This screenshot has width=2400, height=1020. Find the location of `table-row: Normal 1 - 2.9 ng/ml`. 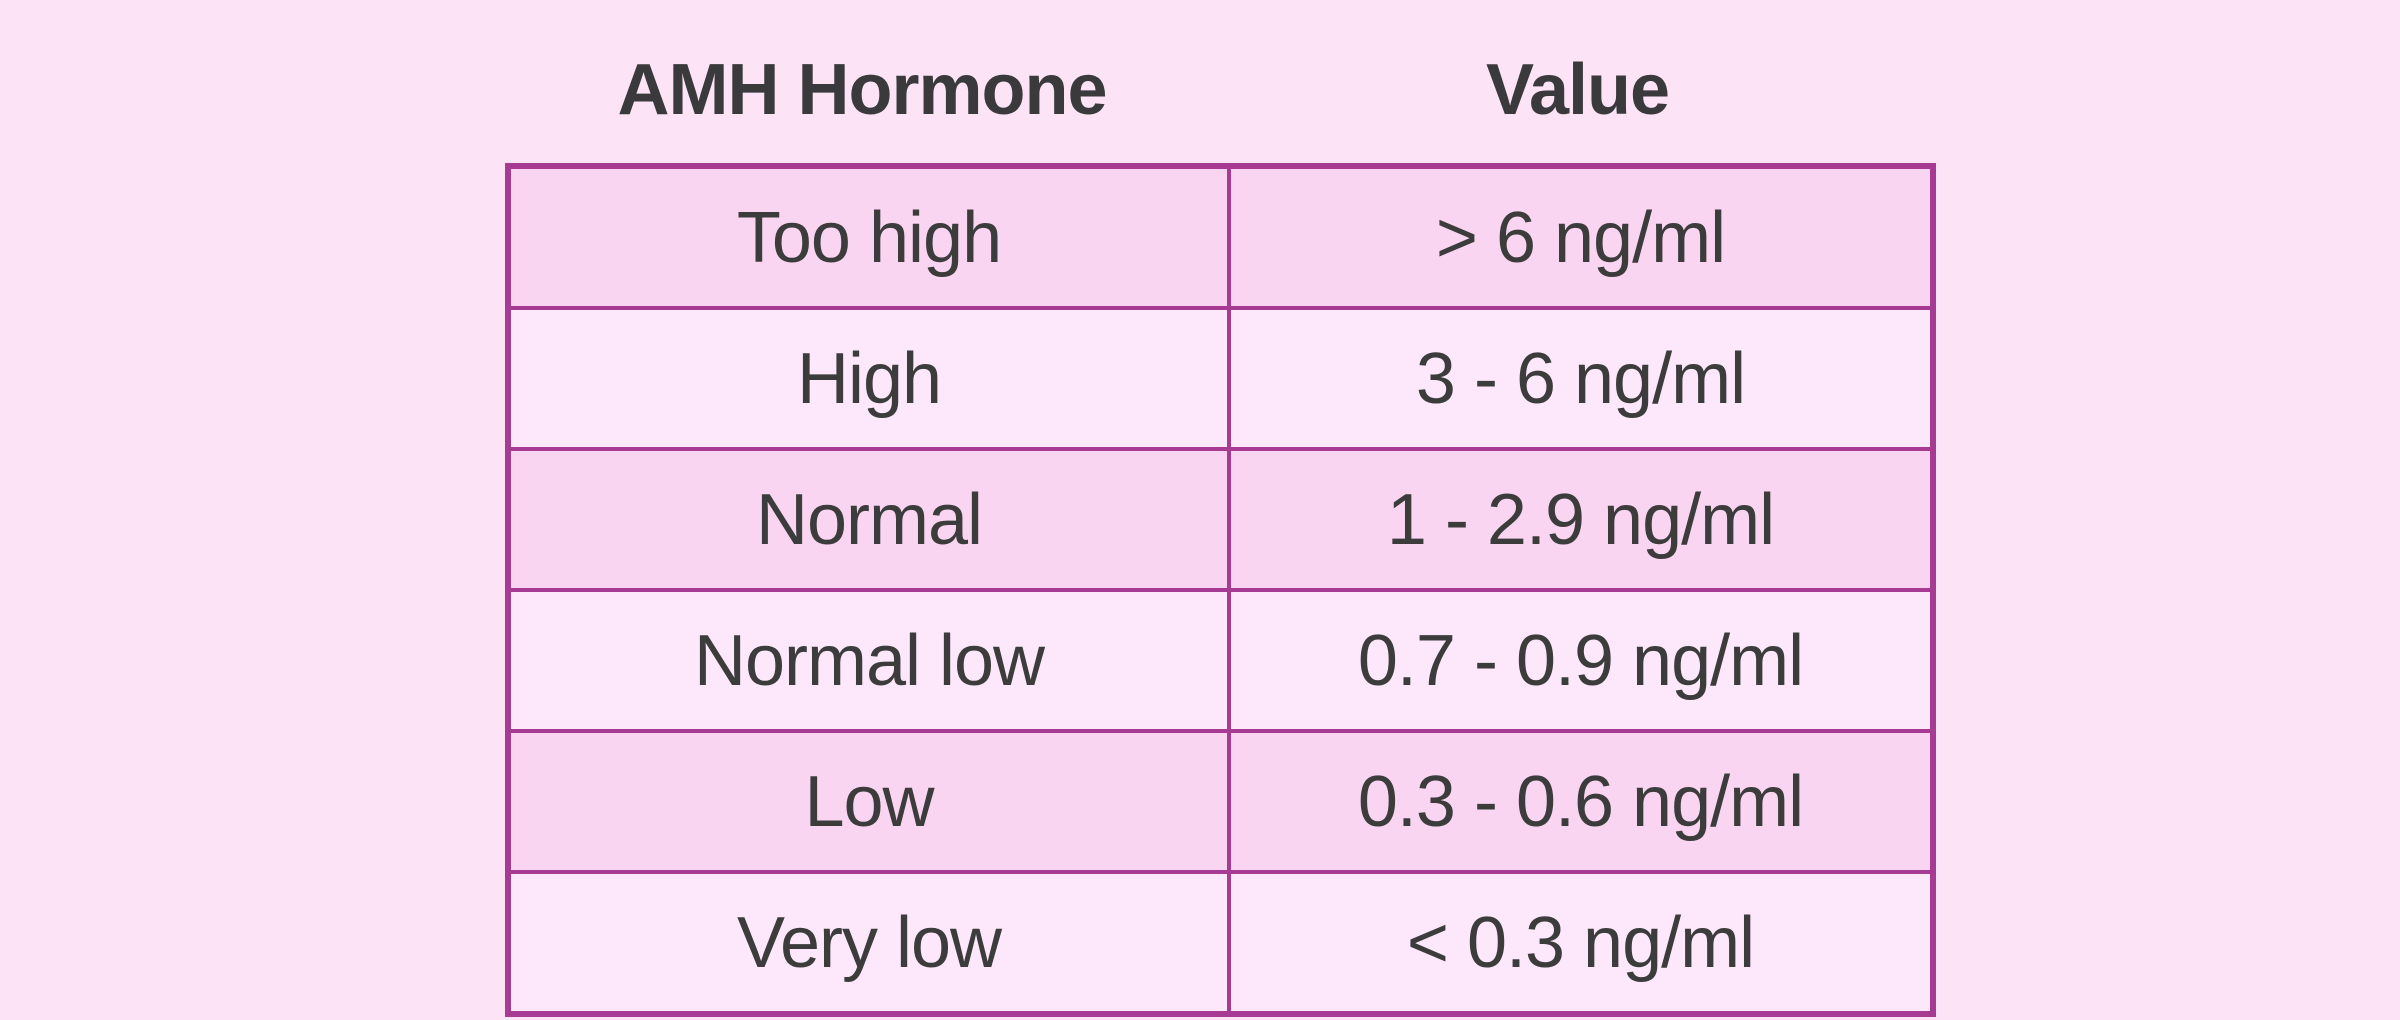

table-row: Normal 1 - 2.9 ng/ml is located at coordinates (1220, 519).